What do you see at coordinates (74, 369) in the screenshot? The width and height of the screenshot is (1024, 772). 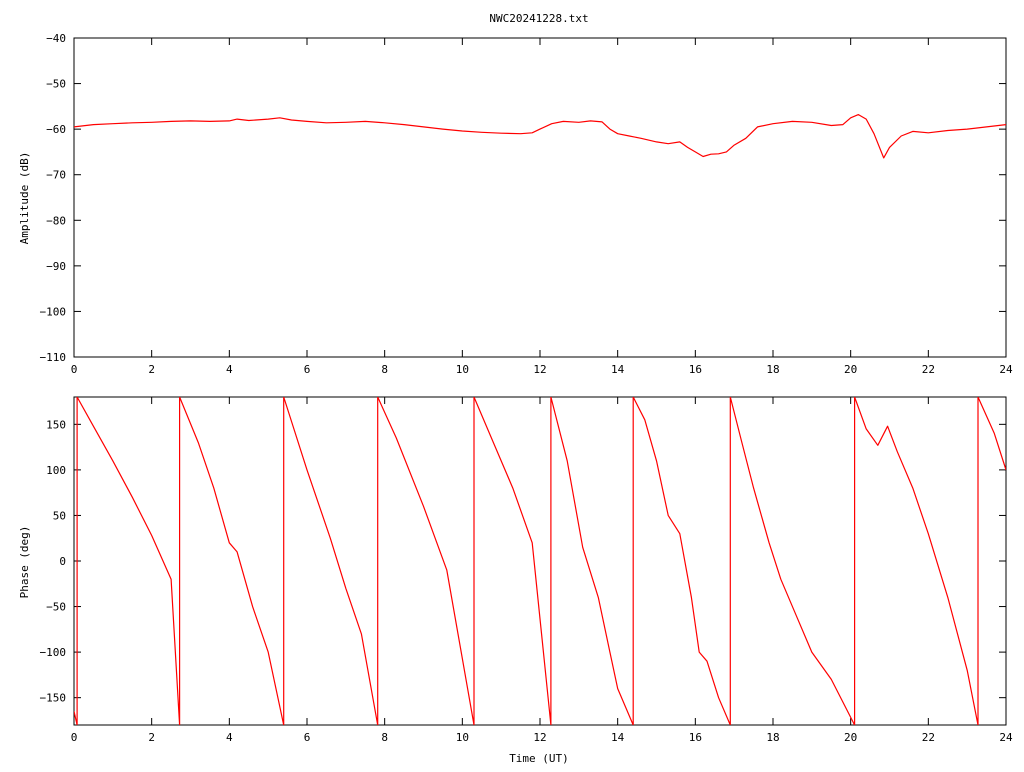 I see `amplitude-x-tick-label: 0` at bounding box center [74, 369].